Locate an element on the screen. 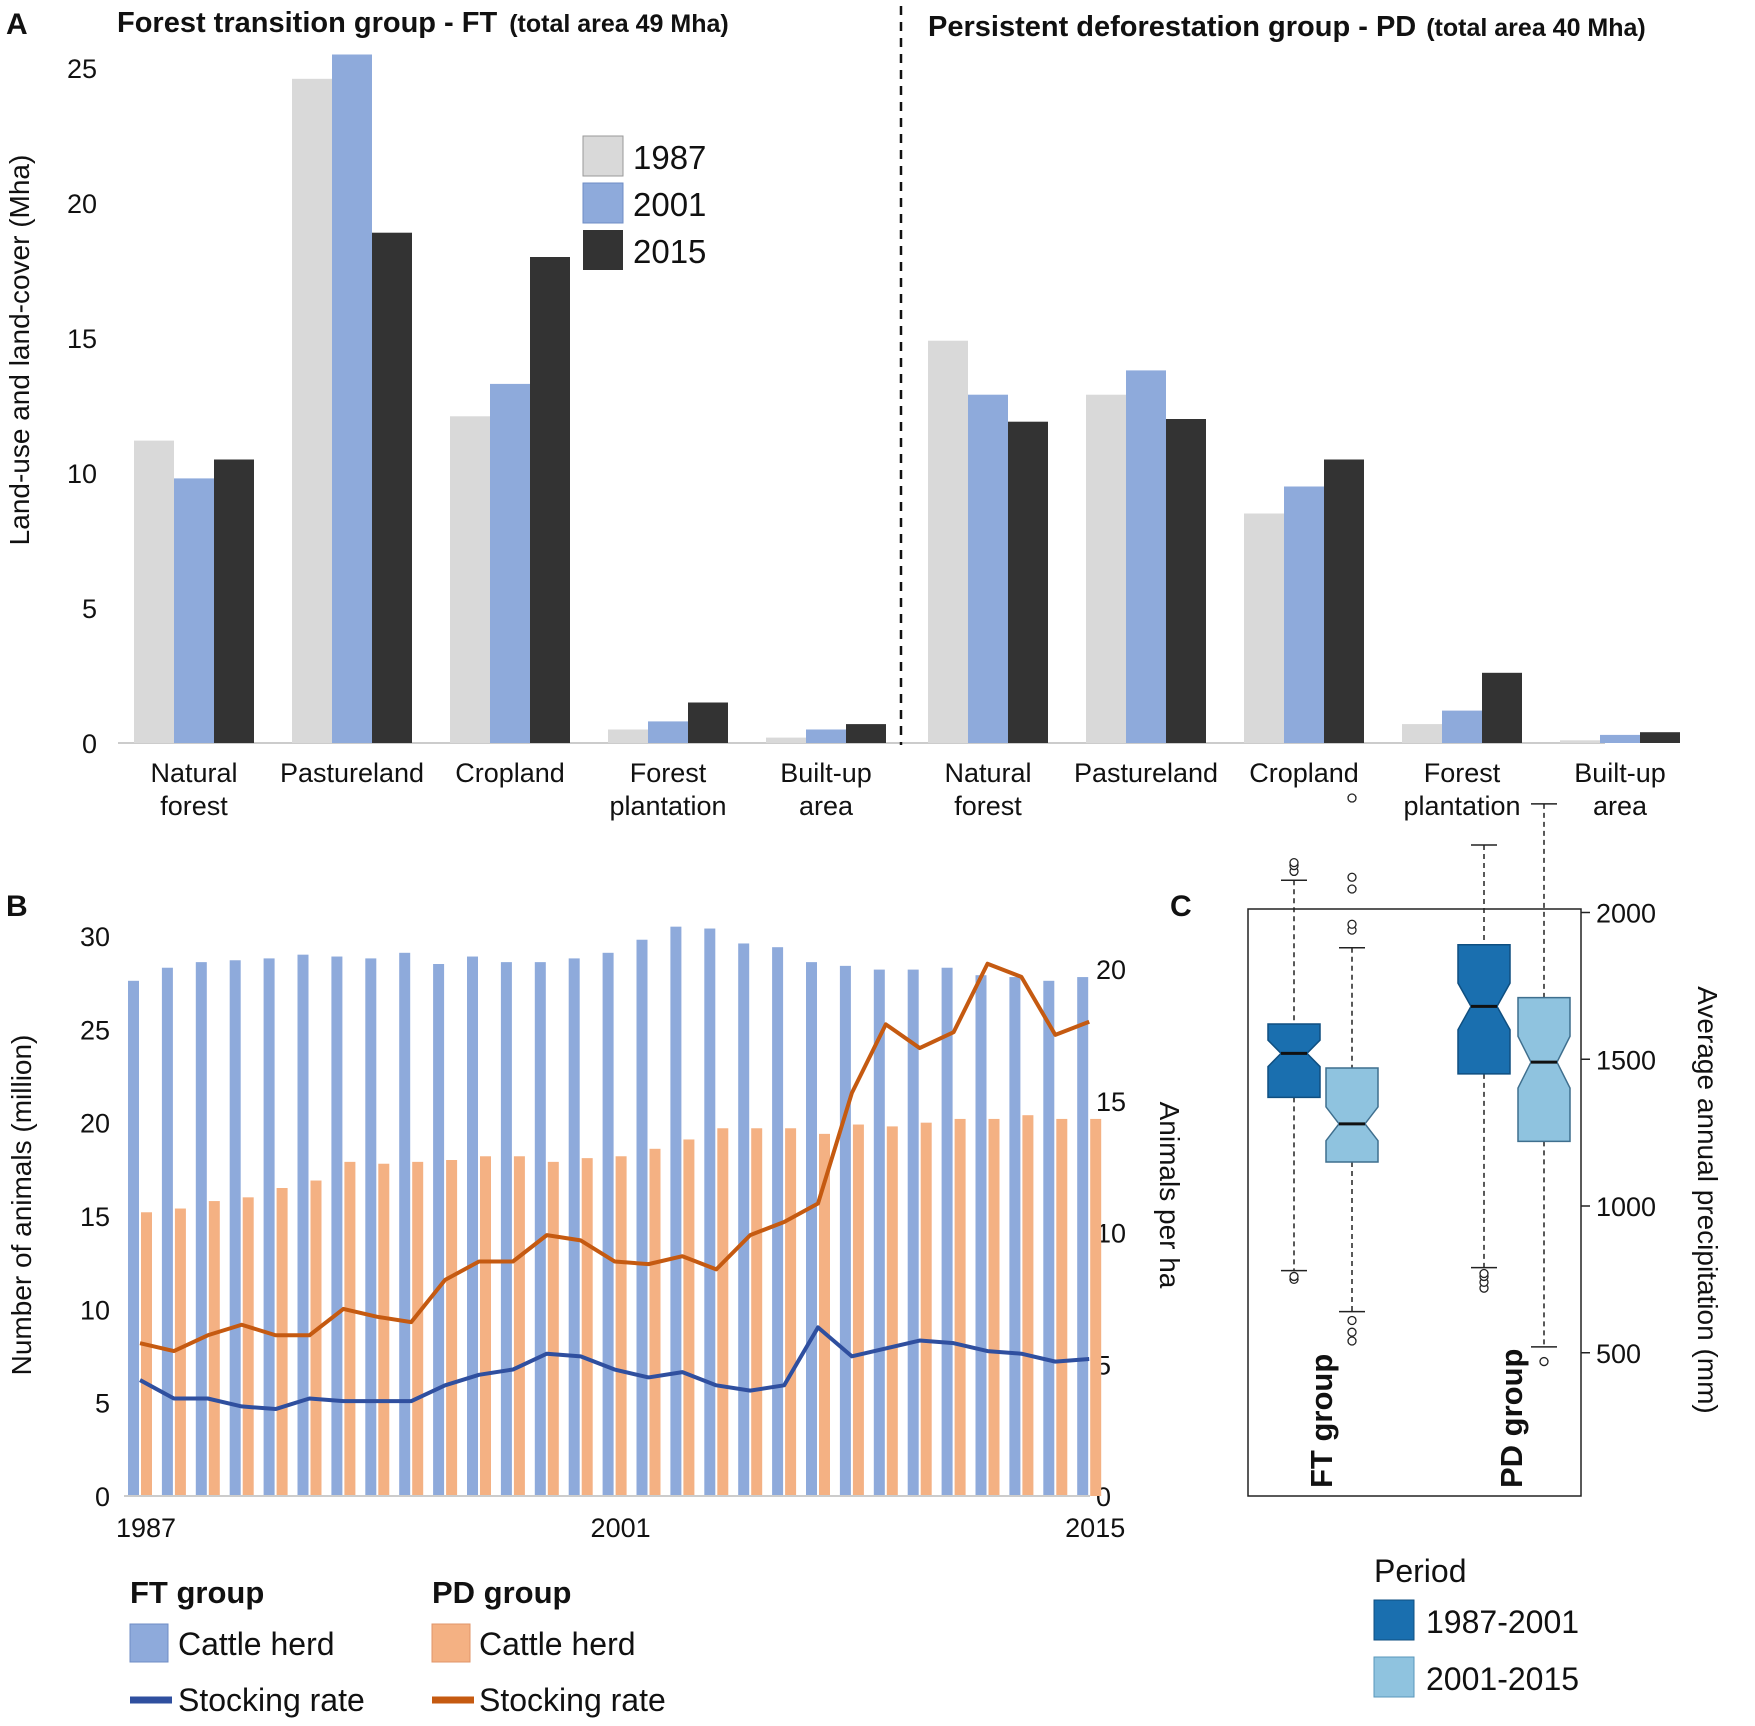 Image resolution: width=1755 pixels, height=1726 pixels. panel-b-ytick: 20 is located at coordinates (95, 1124).